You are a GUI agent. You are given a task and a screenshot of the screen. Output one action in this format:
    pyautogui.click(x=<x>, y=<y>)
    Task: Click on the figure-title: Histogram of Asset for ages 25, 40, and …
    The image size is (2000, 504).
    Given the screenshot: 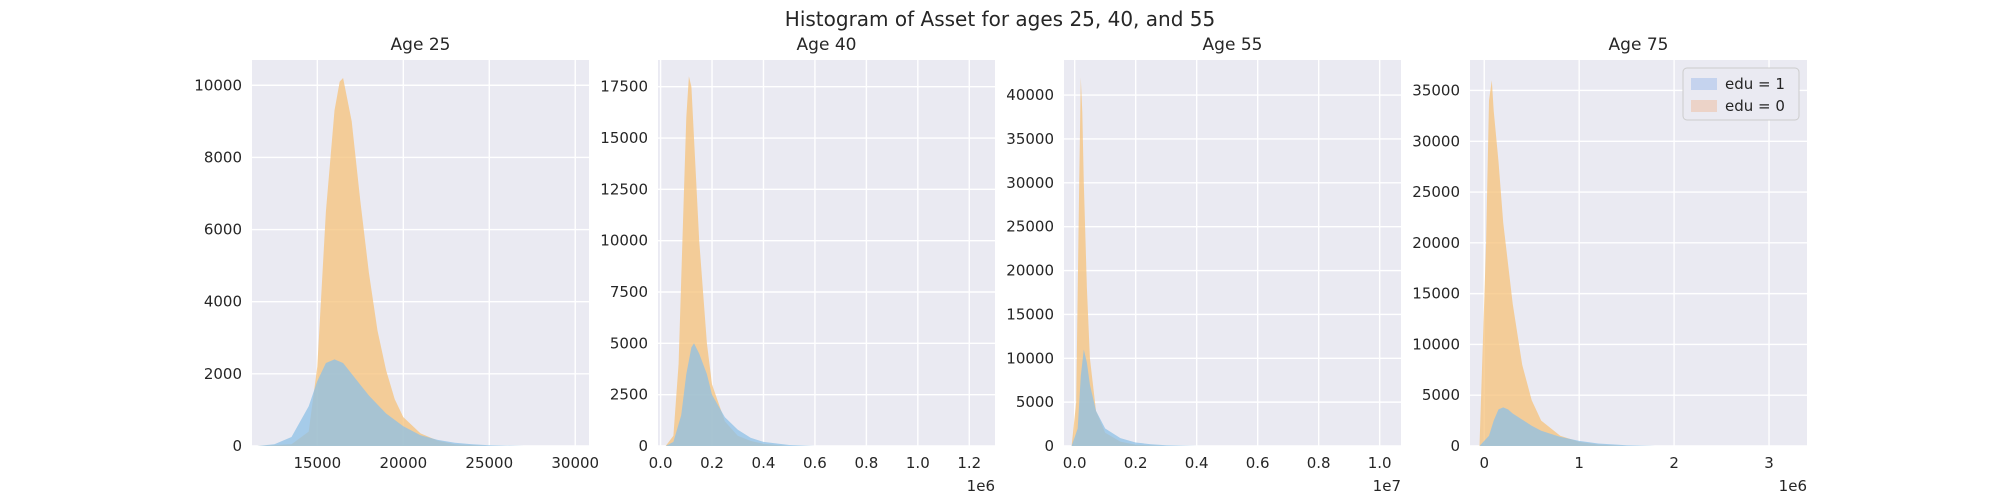 What is the action you would take?
    pyautogui.click(x=1000, y=19)
    